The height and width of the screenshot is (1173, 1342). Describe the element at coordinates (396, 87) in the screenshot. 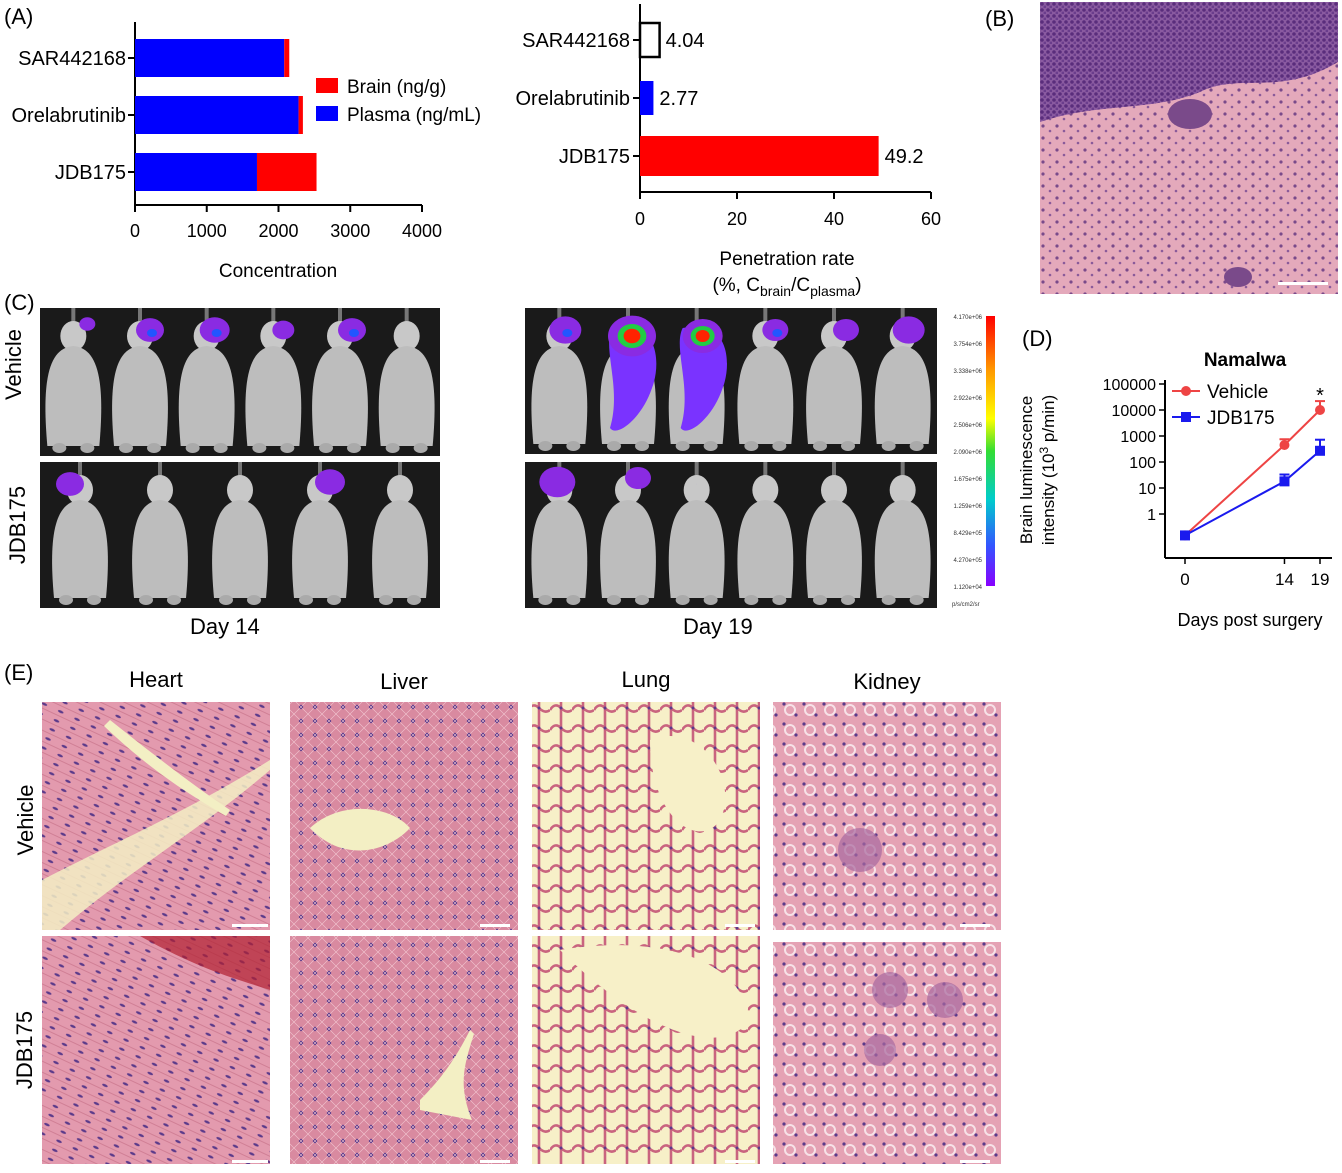

I see `legend-label: Brain (ng/g)` at that location.